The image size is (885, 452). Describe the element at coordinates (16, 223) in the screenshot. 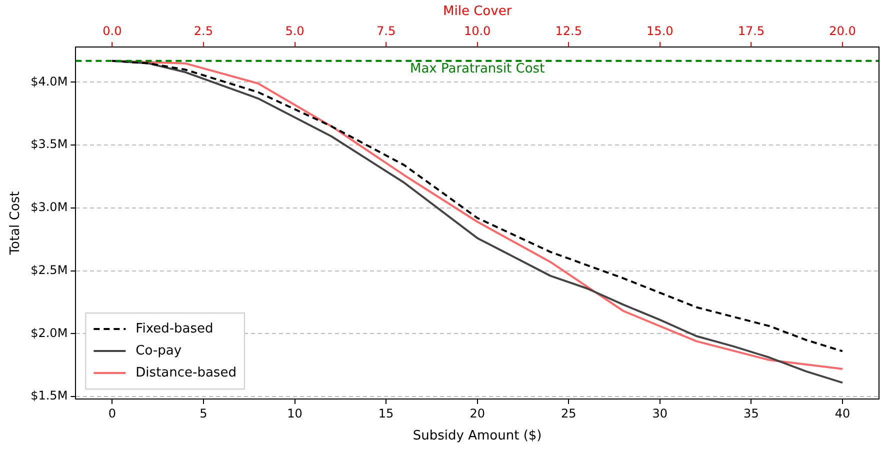

I see `y-axis-title: Total Cost` at that location.